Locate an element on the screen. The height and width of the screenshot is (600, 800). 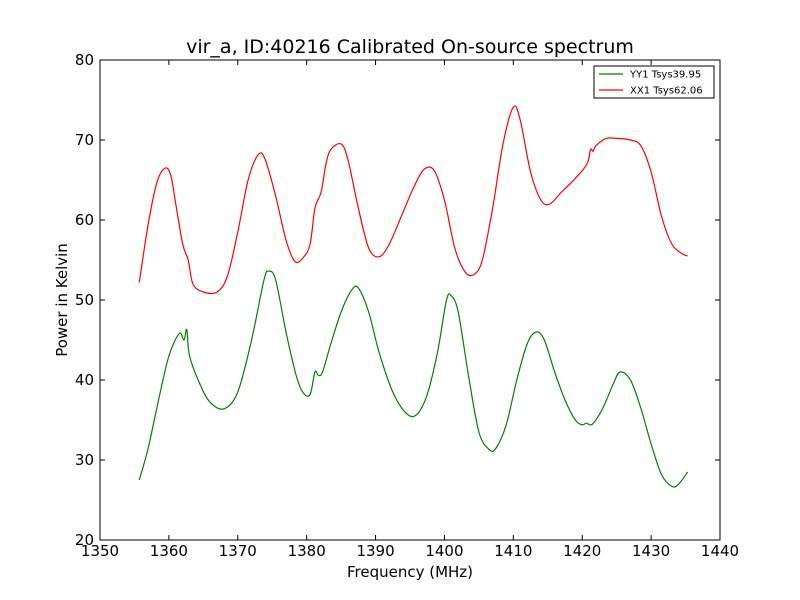
x-tick-label: 1400 is located at coordinates (444, 551).